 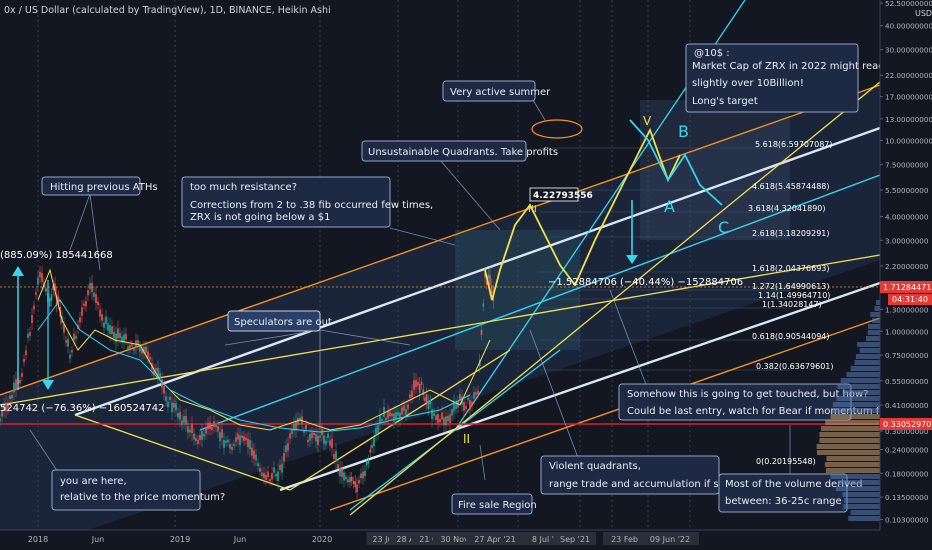 What do you see at coordinates (279, 321) in the screenshot?
I see `note-speculators: Speculators are out` at bounding box center [279, 321].